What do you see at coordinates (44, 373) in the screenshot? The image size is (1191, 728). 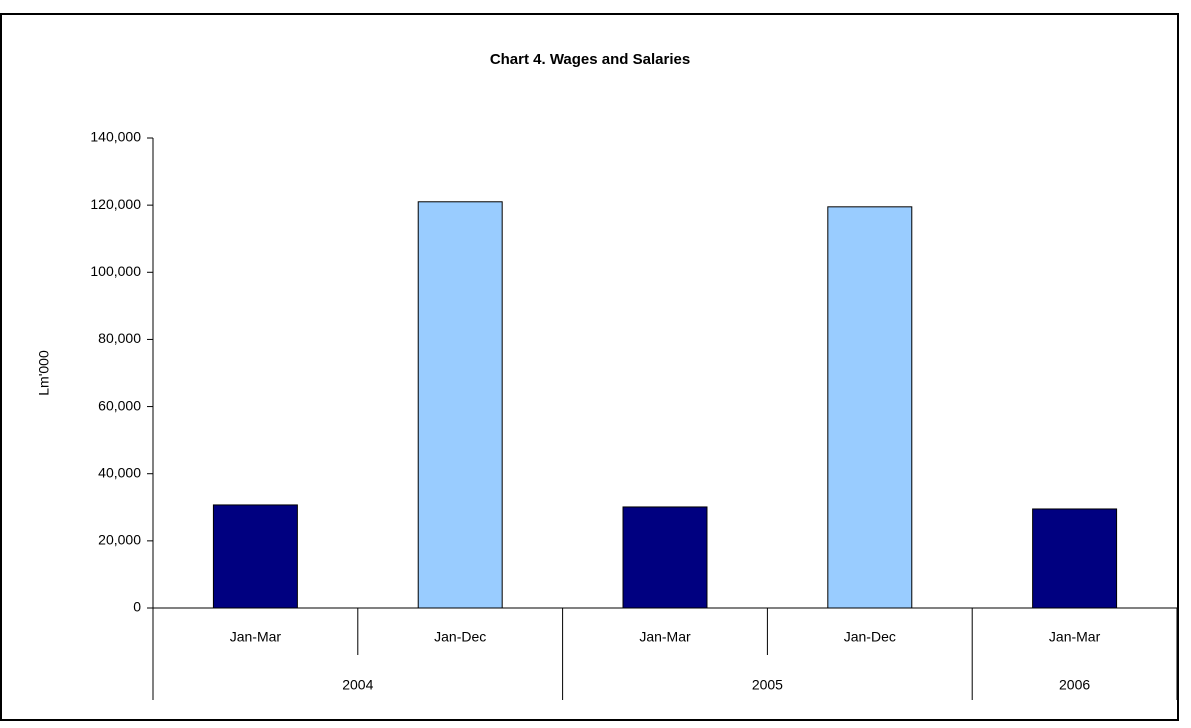 I see `y-axis-label: Lm'000` at bounding box center [44, 373].